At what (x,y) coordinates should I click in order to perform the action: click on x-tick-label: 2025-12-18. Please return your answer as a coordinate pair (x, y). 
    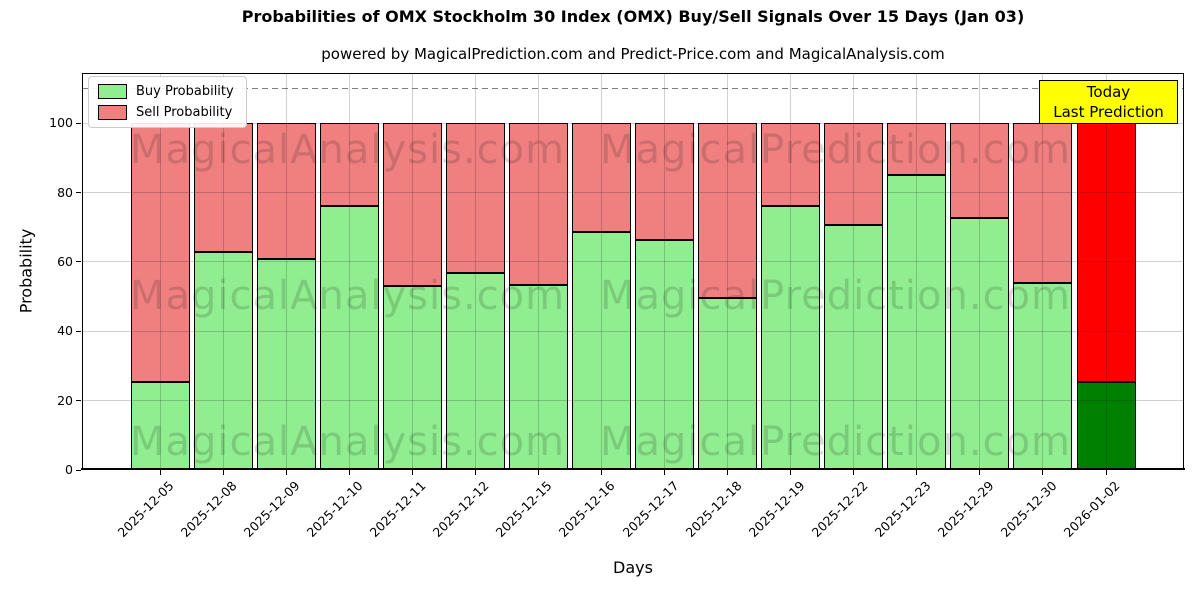
    Looking at the image, I should click on (713, 509).